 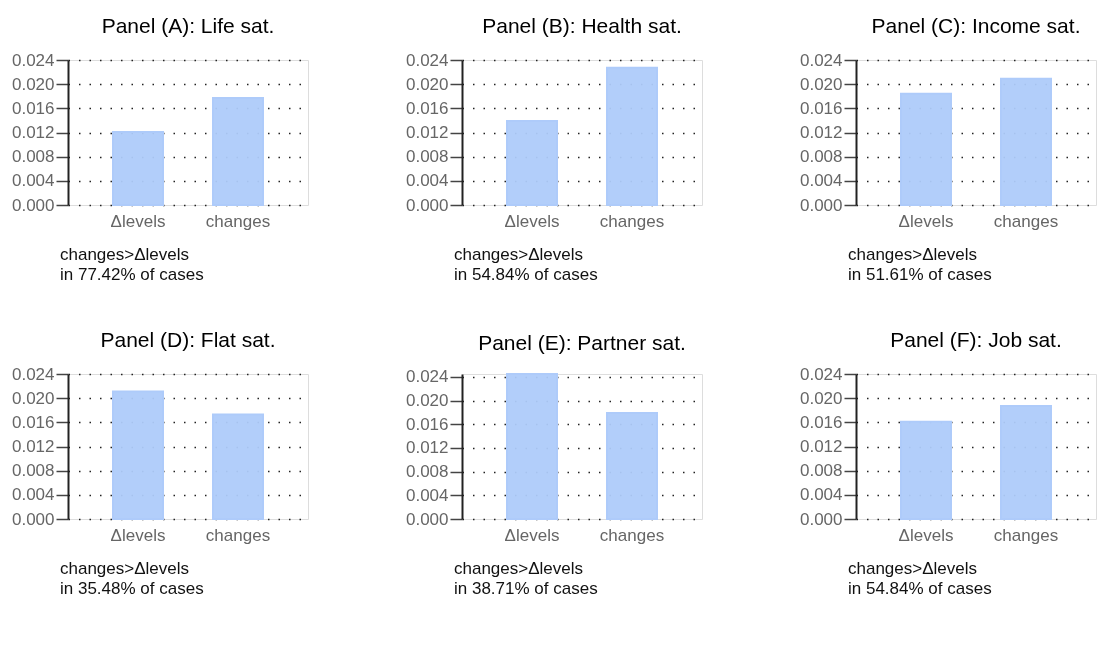 I want to click on text: changes>Δlevels in 51.61% of cases, so click(x=920, y=264).